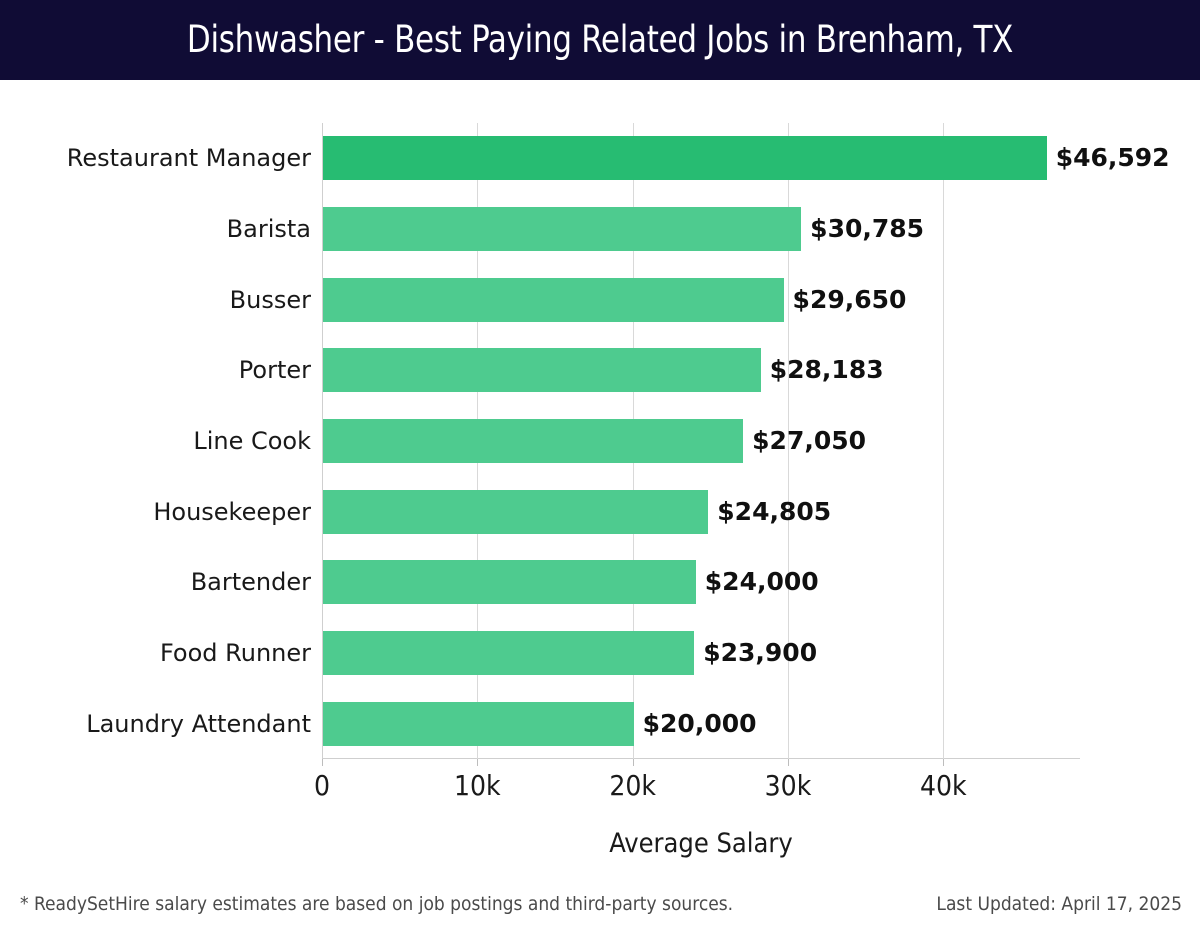 The width and height of the screenshot is (1200, 940). Describe the element at coordinates (232, 511) in the screenshot. I see `y-axis-category-label: Housekeeper` at that location.